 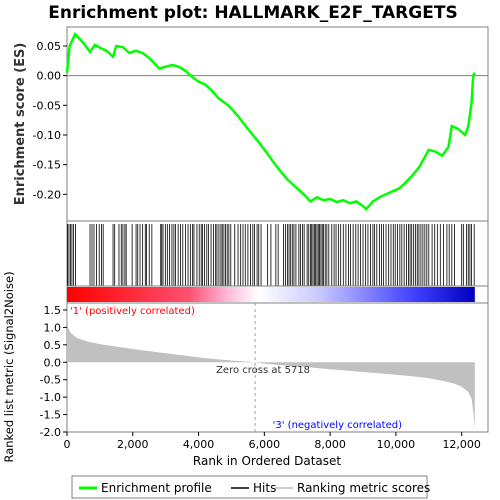 I want to click on hits-marks, so click(x=271, y=255).